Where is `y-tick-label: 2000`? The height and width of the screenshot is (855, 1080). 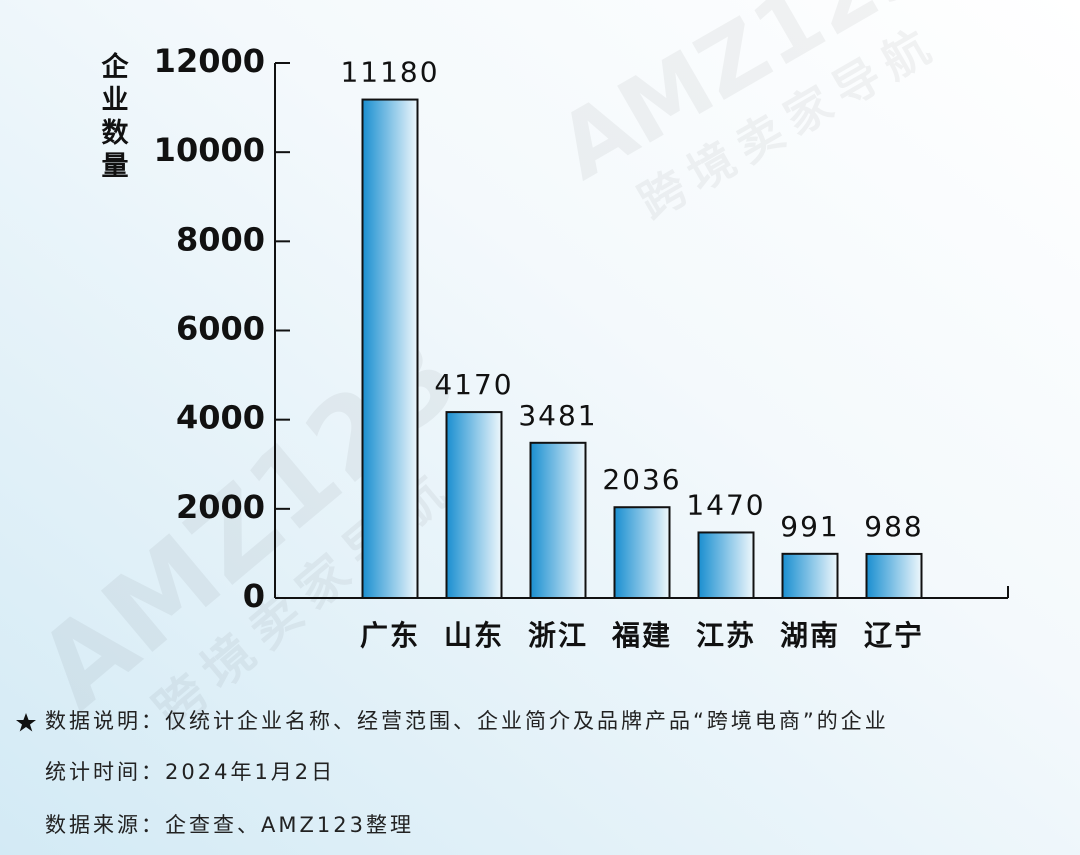 y-tick-label: 2000 is located at coordinates (220, 507).